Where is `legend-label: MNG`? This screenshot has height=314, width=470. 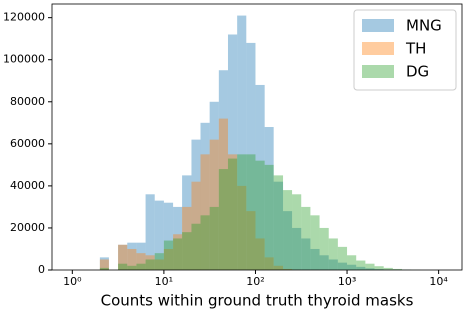
legend-label: MNG is located at coordinates (424, 26).